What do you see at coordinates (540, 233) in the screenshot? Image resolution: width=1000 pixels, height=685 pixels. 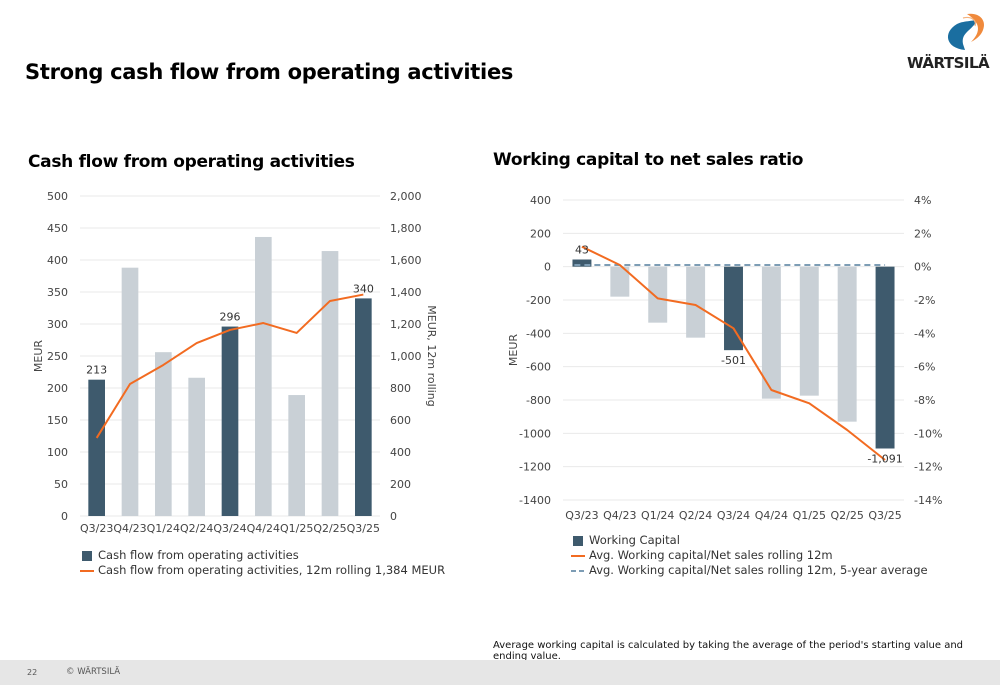 I see `y-tick-label: 200` at bounding box center [540, 233].